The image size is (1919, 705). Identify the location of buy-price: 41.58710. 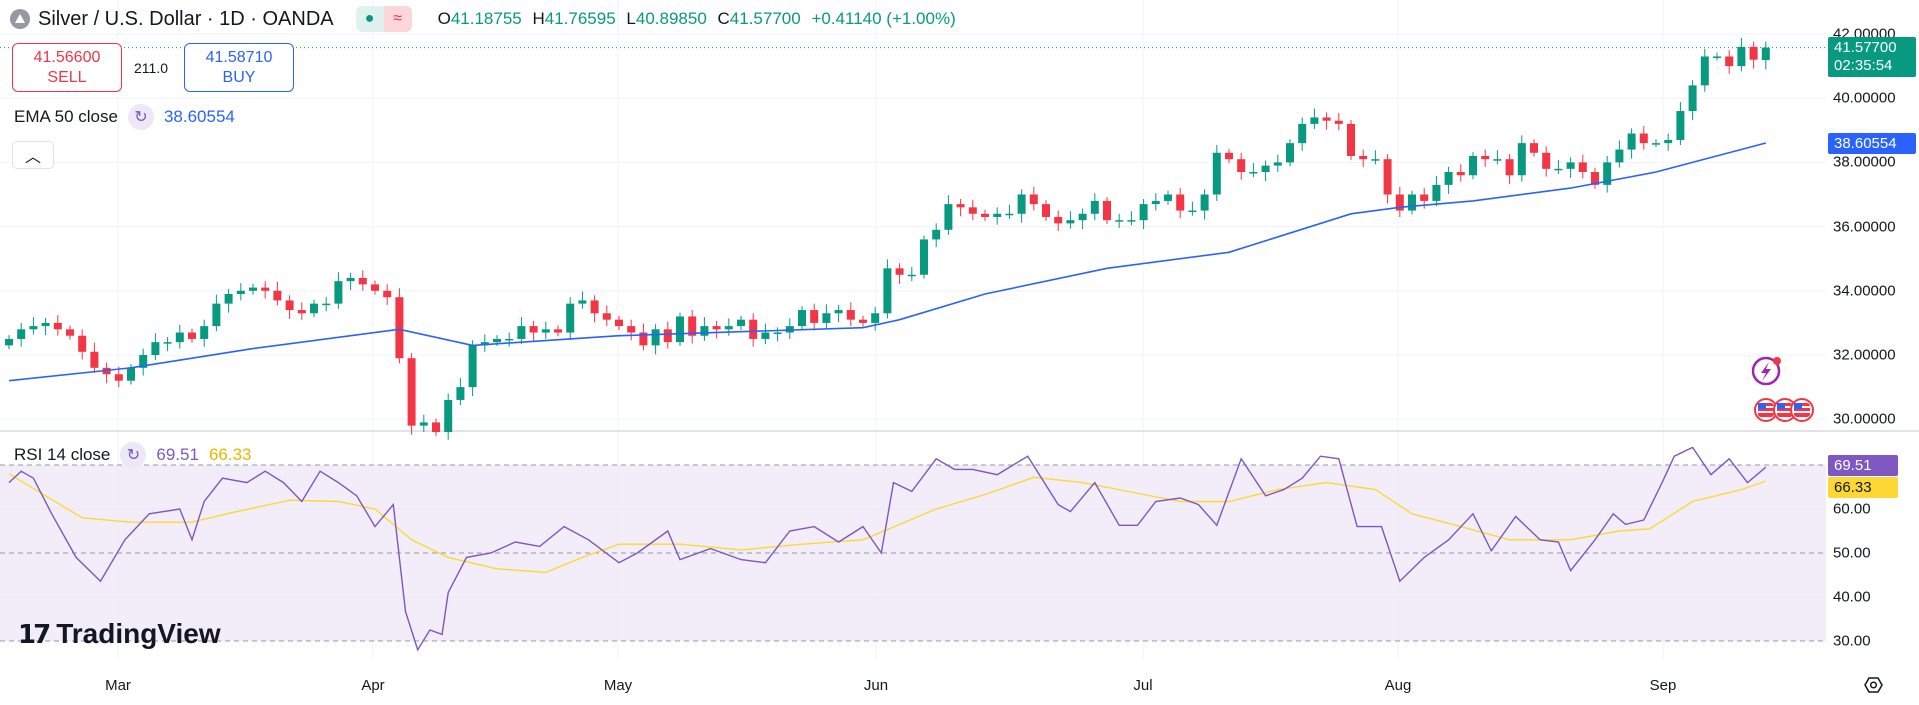
(239, 57).